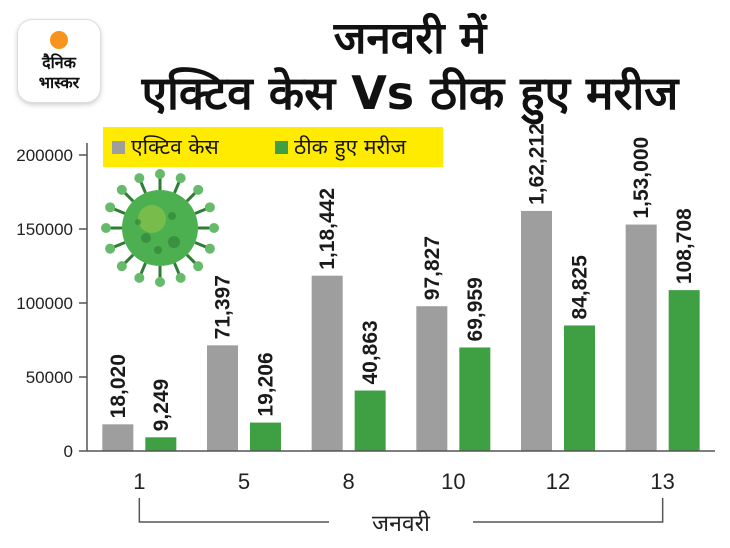  Describe the element at coordinates (327, 229) in the screenshot. I see `data-label: 1,18,442` at that location.